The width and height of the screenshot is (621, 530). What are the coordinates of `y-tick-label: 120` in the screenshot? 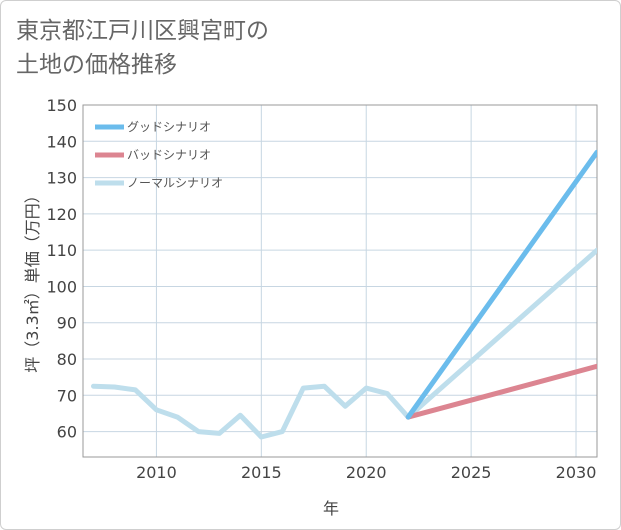 It's located at (61, 214).